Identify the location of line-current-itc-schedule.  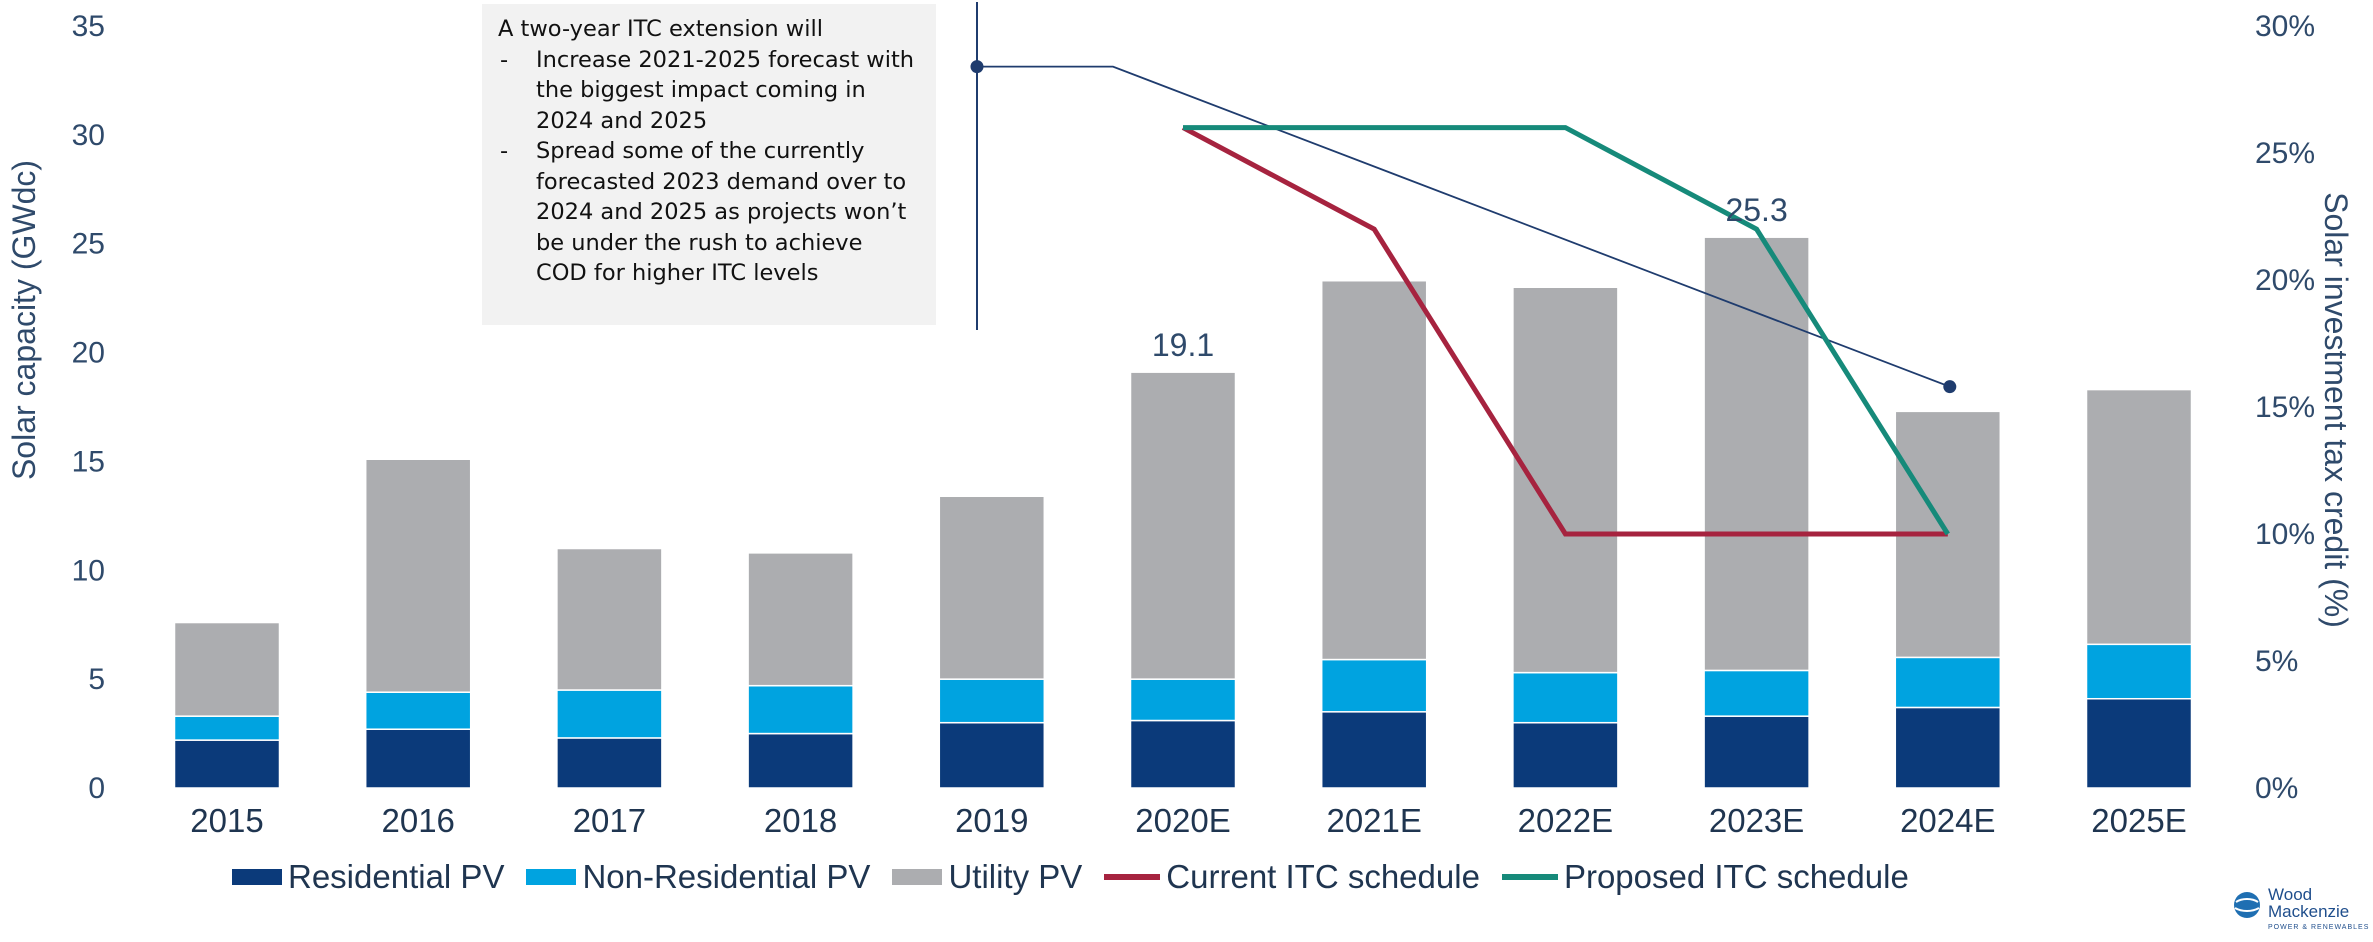
(1564, 331).